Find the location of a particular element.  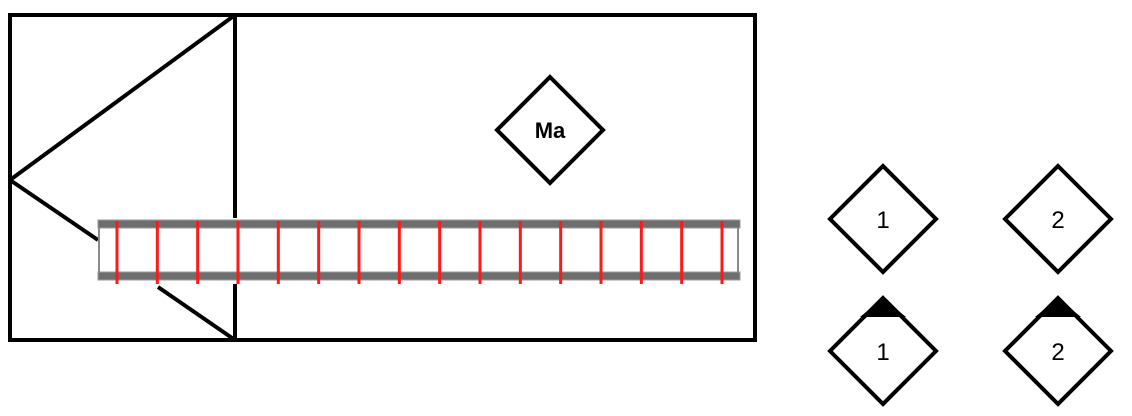

legend-plain-1: 1 is located at coordinates (883, 219).